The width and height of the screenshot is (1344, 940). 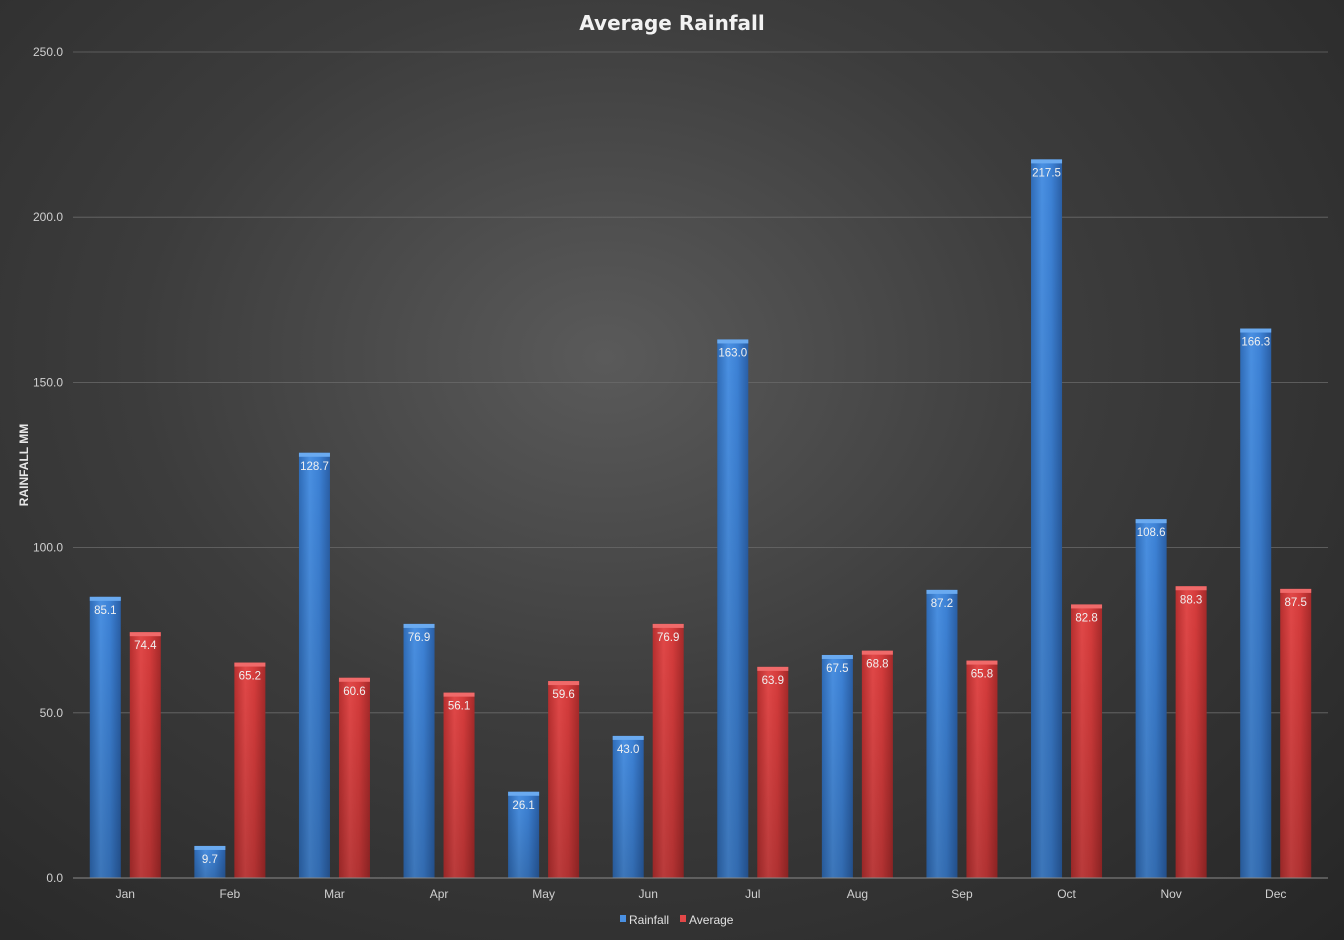 What do you see at coordinates (837, 766) in the screenshot?
I see `bar-shade-rainfall-aug` at bounding box center [837, 766].